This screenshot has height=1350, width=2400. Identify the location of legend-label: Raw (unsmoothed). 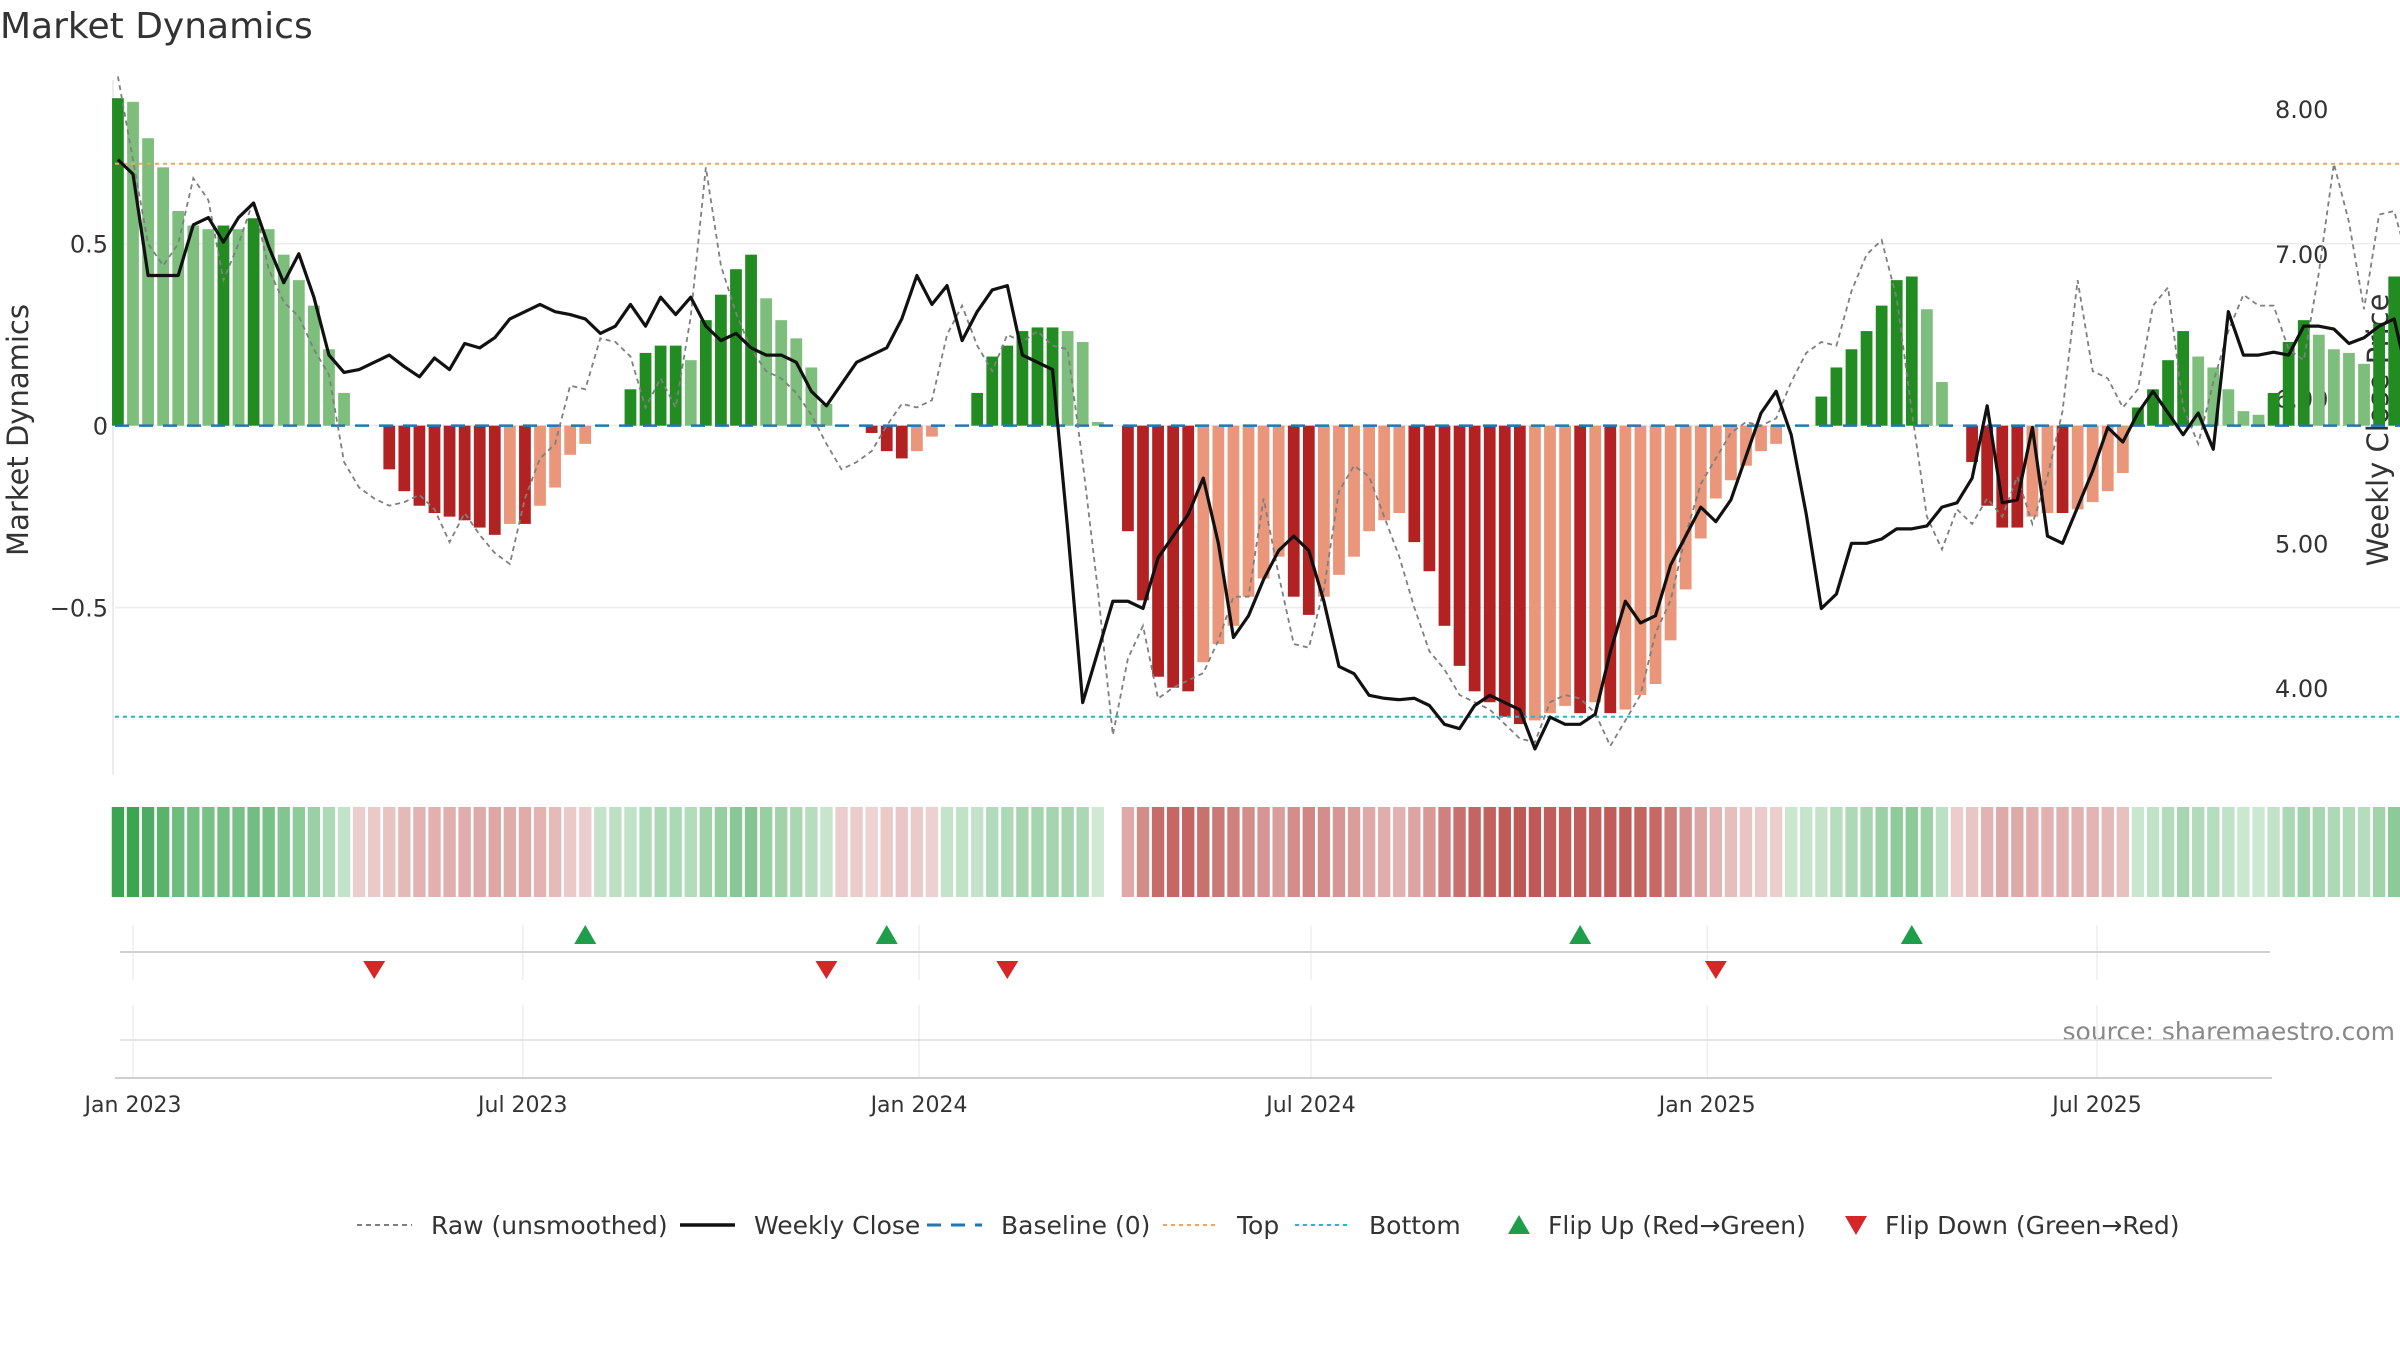
(549, 1225).